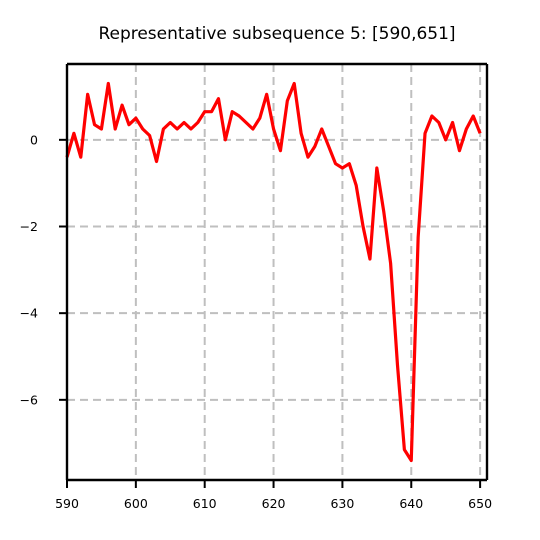  What do you see at coordinates (480, 503) in the screenshot?
I see `x-tick-label: 650` at bounding box center [480, 503].